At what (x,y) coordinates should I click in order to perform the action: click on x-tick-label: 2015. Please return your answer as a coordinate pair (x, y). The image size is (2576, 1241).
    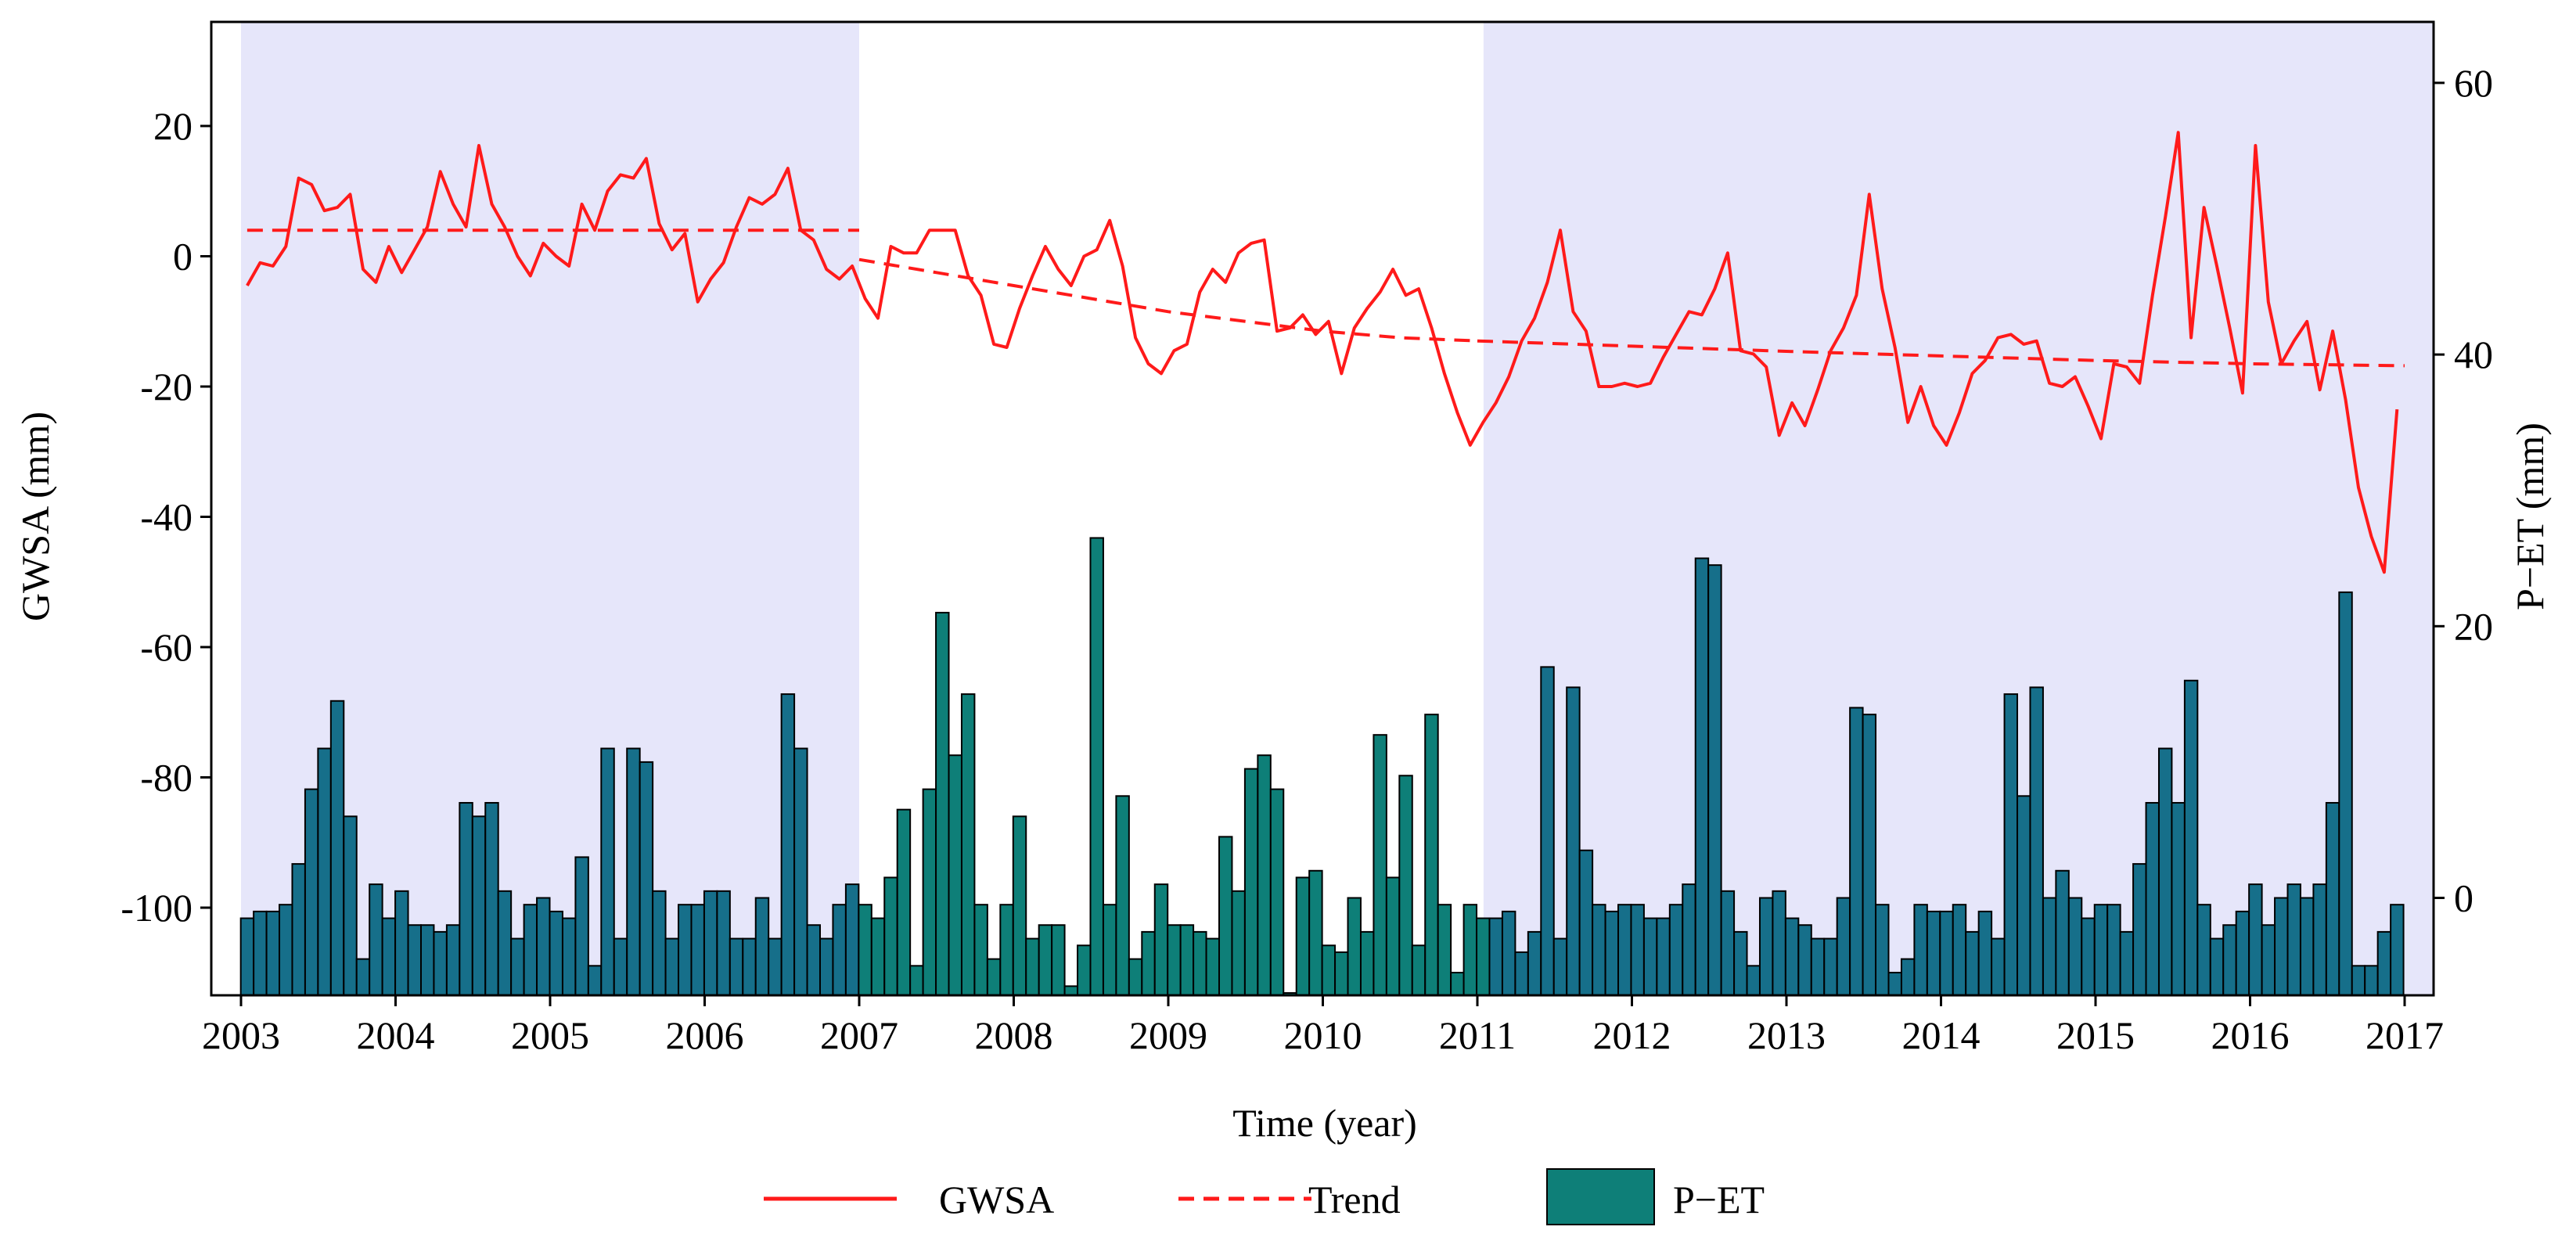
    Looking at the image, I should click on (2095, 1035).